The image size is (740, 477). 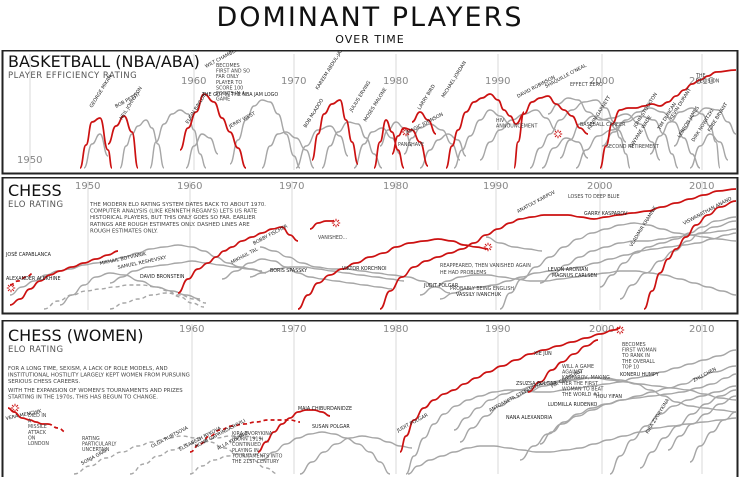 What do you see at coordinates (707, 211) in the screenshot?
I see `player-label: VISWANATHAN ANAND` at bounding box center [707, 211].